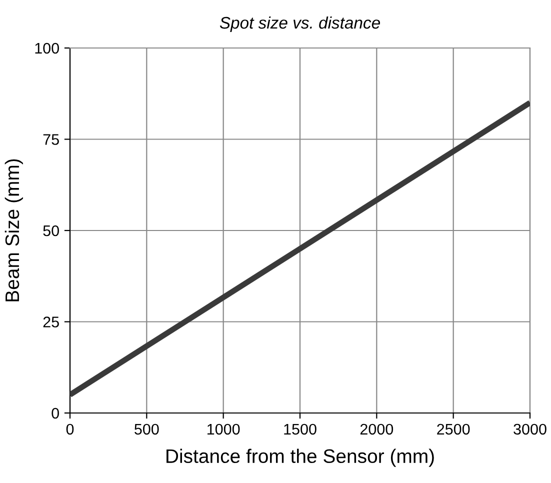  Describe the element at coordinates (51, 139) in the screenshot. I see `y-tick-label: 75` at that location.